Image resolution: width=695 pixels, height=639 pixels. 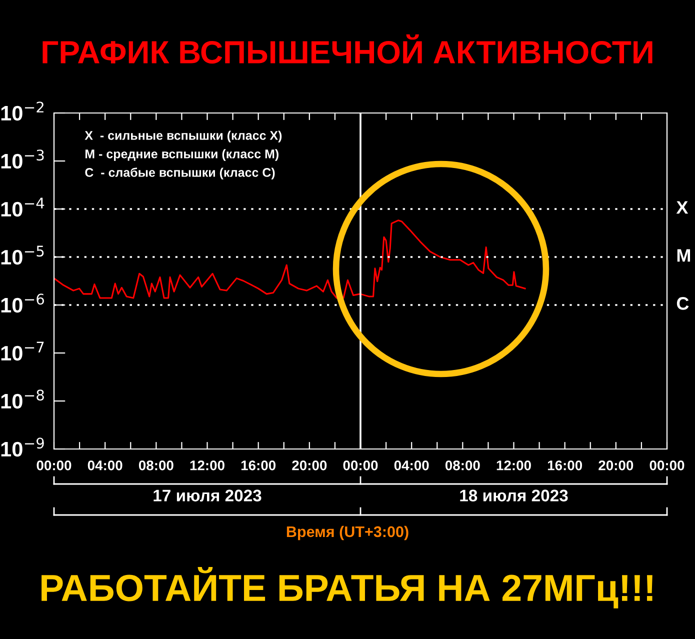 I want to click on y-tick-label: 10$^{−4}$, so click(x=22, y=207).